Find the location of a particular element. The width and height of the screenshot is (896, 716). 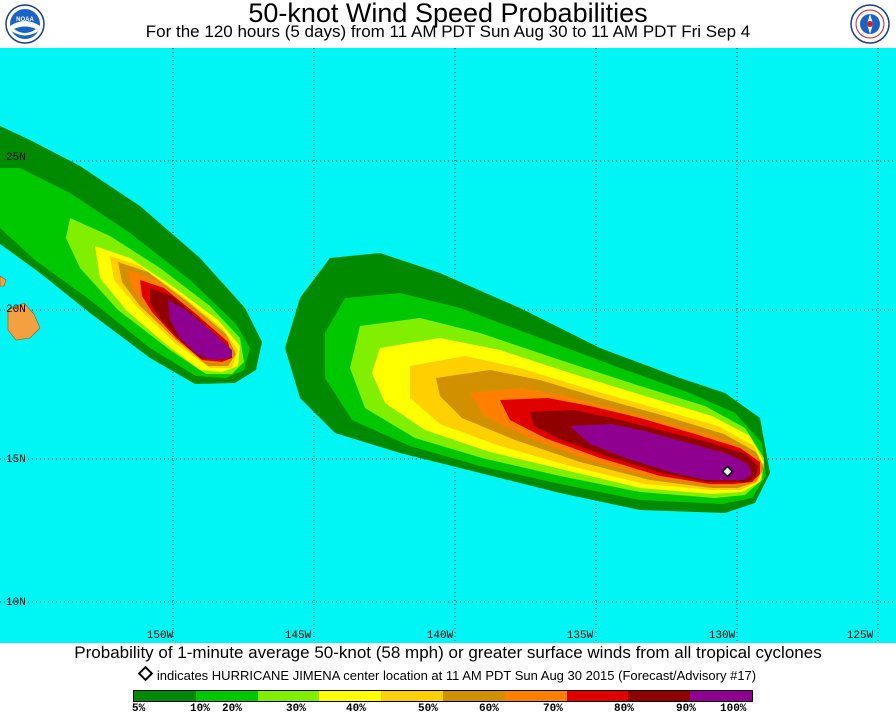

probability-legend-bar is located at coordinates (443, 696).